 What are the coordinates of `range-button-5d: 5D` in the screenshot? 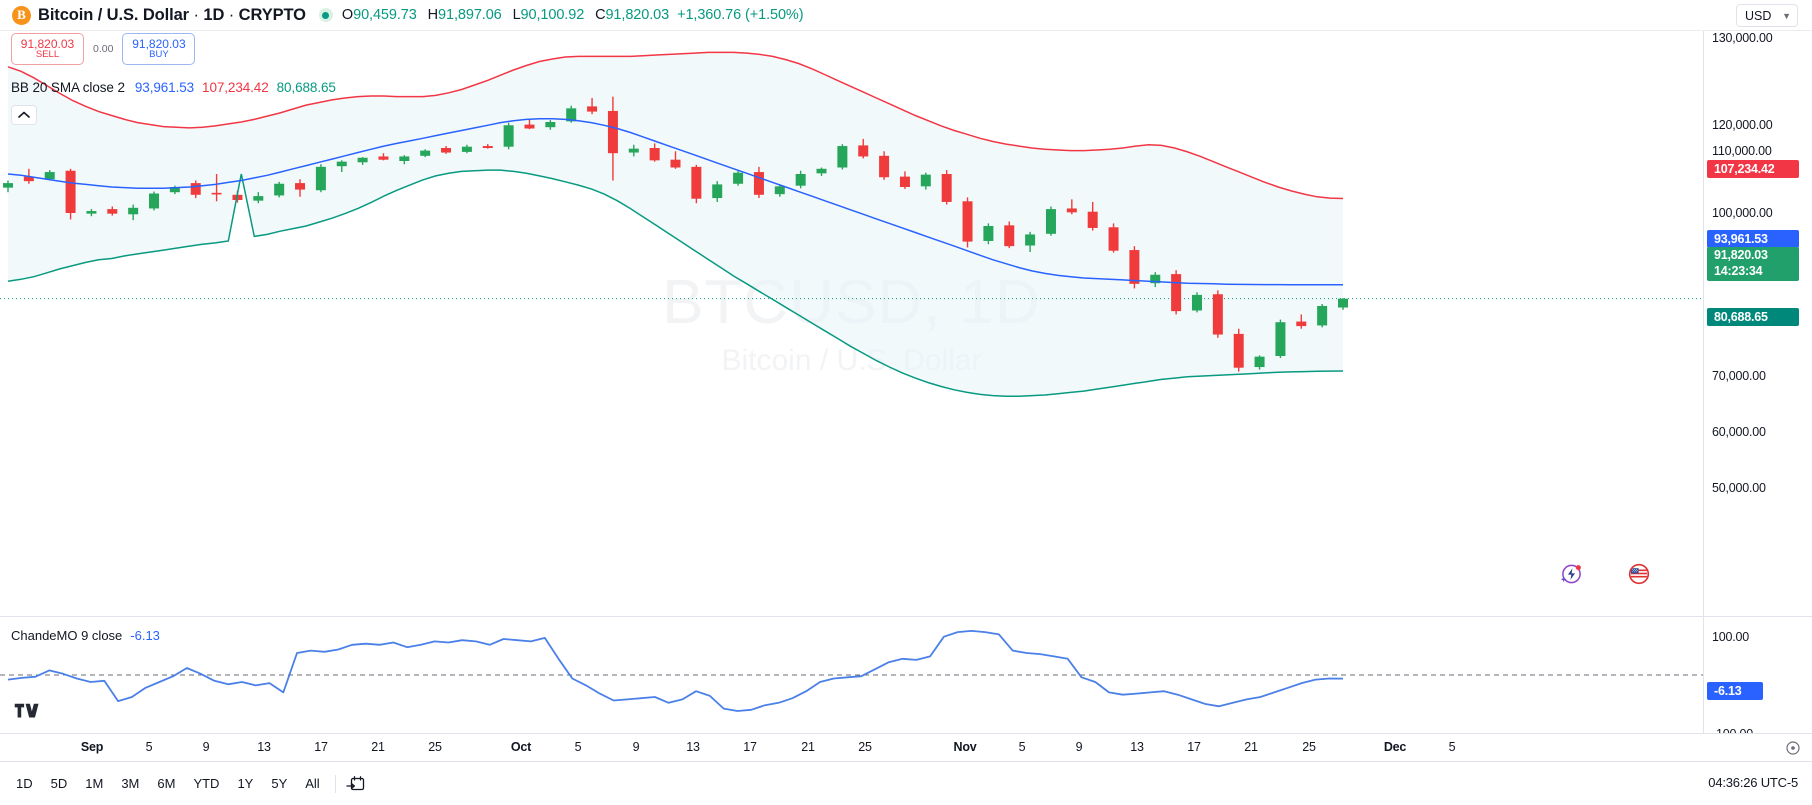 It's located at (59, 783).